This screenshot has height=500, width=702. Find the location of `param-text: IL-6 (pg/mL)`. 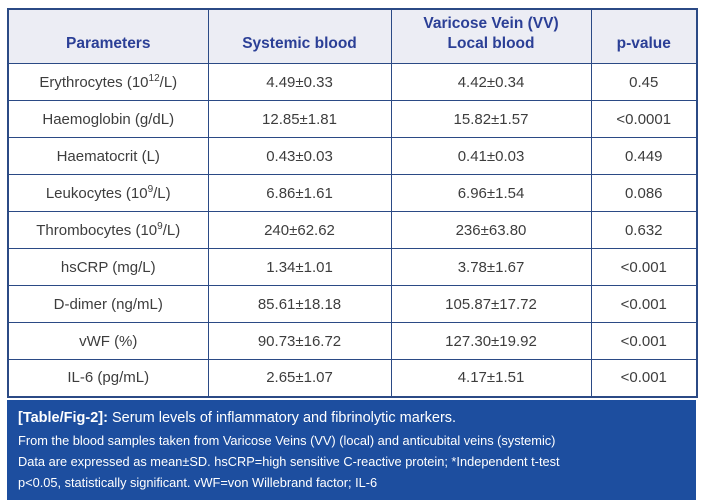

param-text: IL-6 (pg/mL) is located at coordinates (108, 378).